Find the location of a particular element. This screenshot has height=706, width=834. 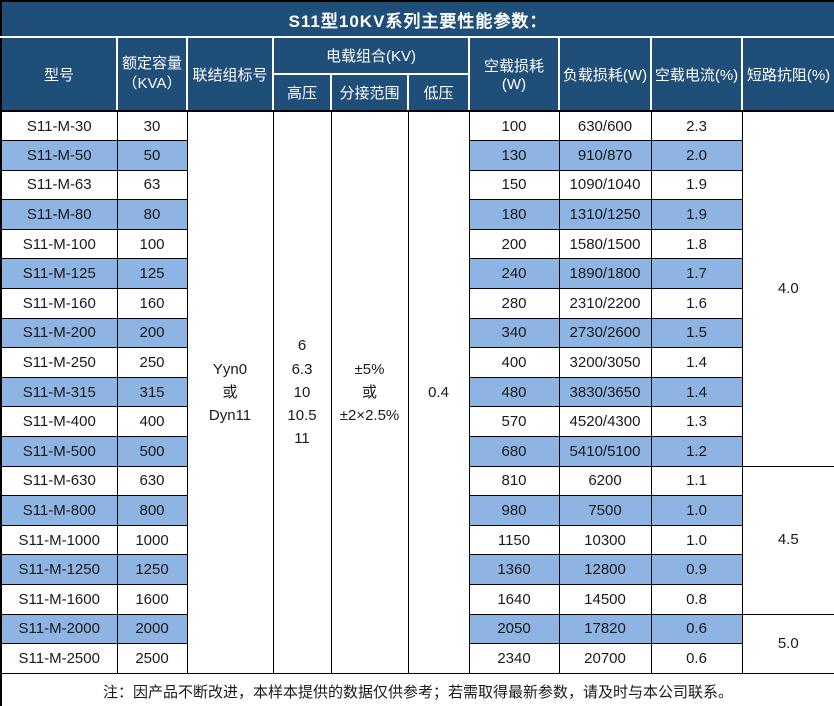

cell-capacity: 250 is located at coordinates (152, 362).